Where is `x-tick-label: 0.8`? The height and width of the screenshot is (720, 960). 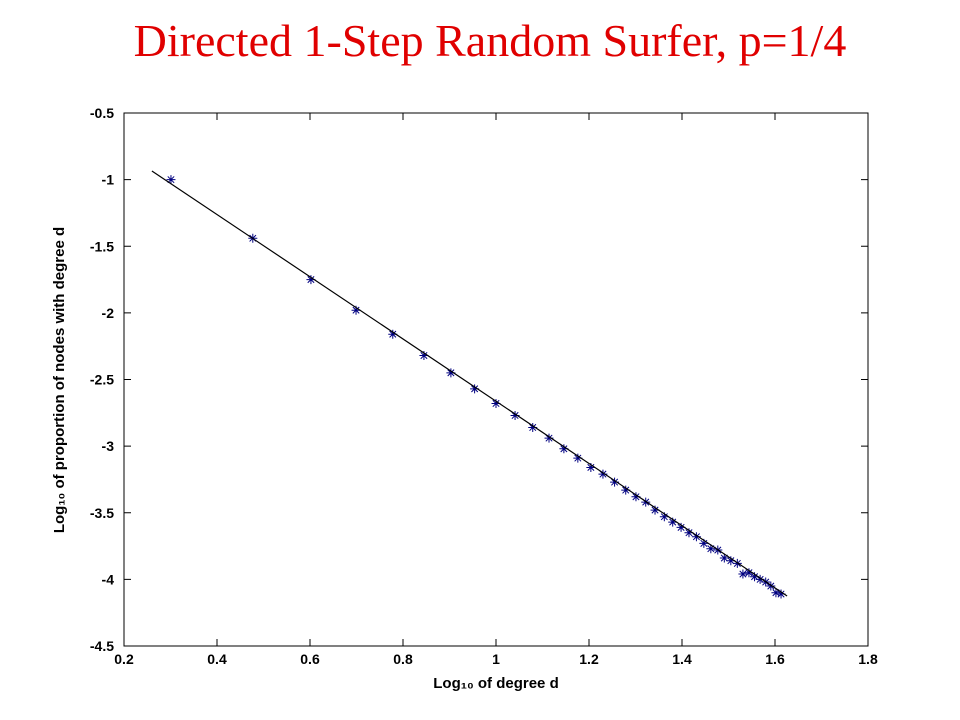 x-tick-label: 0.8 is located at coordinates (403, 659).